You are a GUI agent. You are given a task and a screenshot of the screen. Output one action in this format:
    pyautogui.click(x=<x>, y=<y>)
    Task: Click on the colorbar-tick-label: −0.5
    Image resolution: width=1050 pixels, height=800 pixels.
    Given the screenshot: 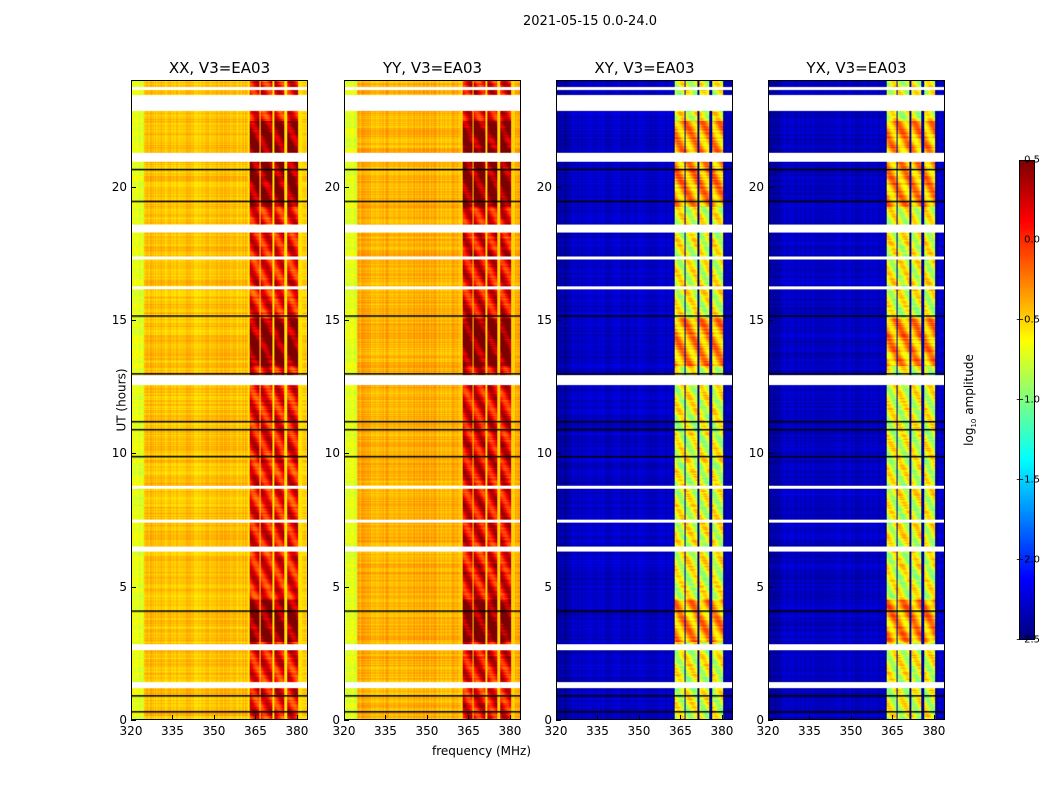 What is the action you would take?
    pyautogui.click(x=1027, y=320)
    